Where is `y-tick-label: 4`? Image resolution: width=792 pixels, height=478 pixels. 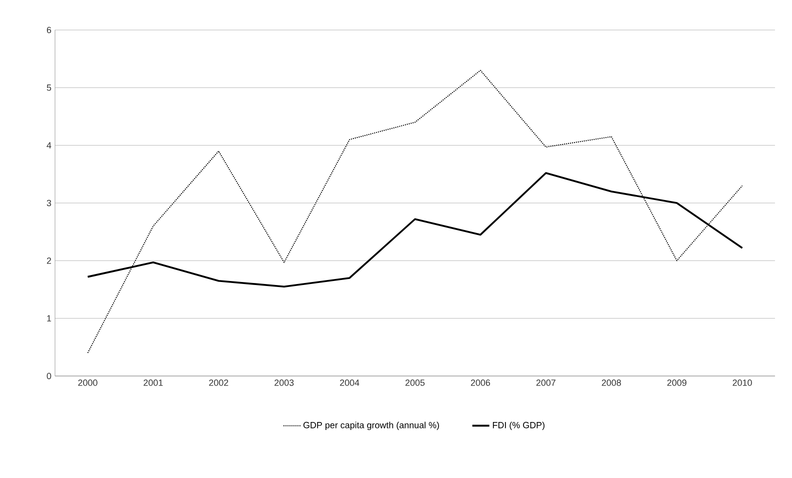
y-tick-label: 4 is located at coordinates (49, 145).